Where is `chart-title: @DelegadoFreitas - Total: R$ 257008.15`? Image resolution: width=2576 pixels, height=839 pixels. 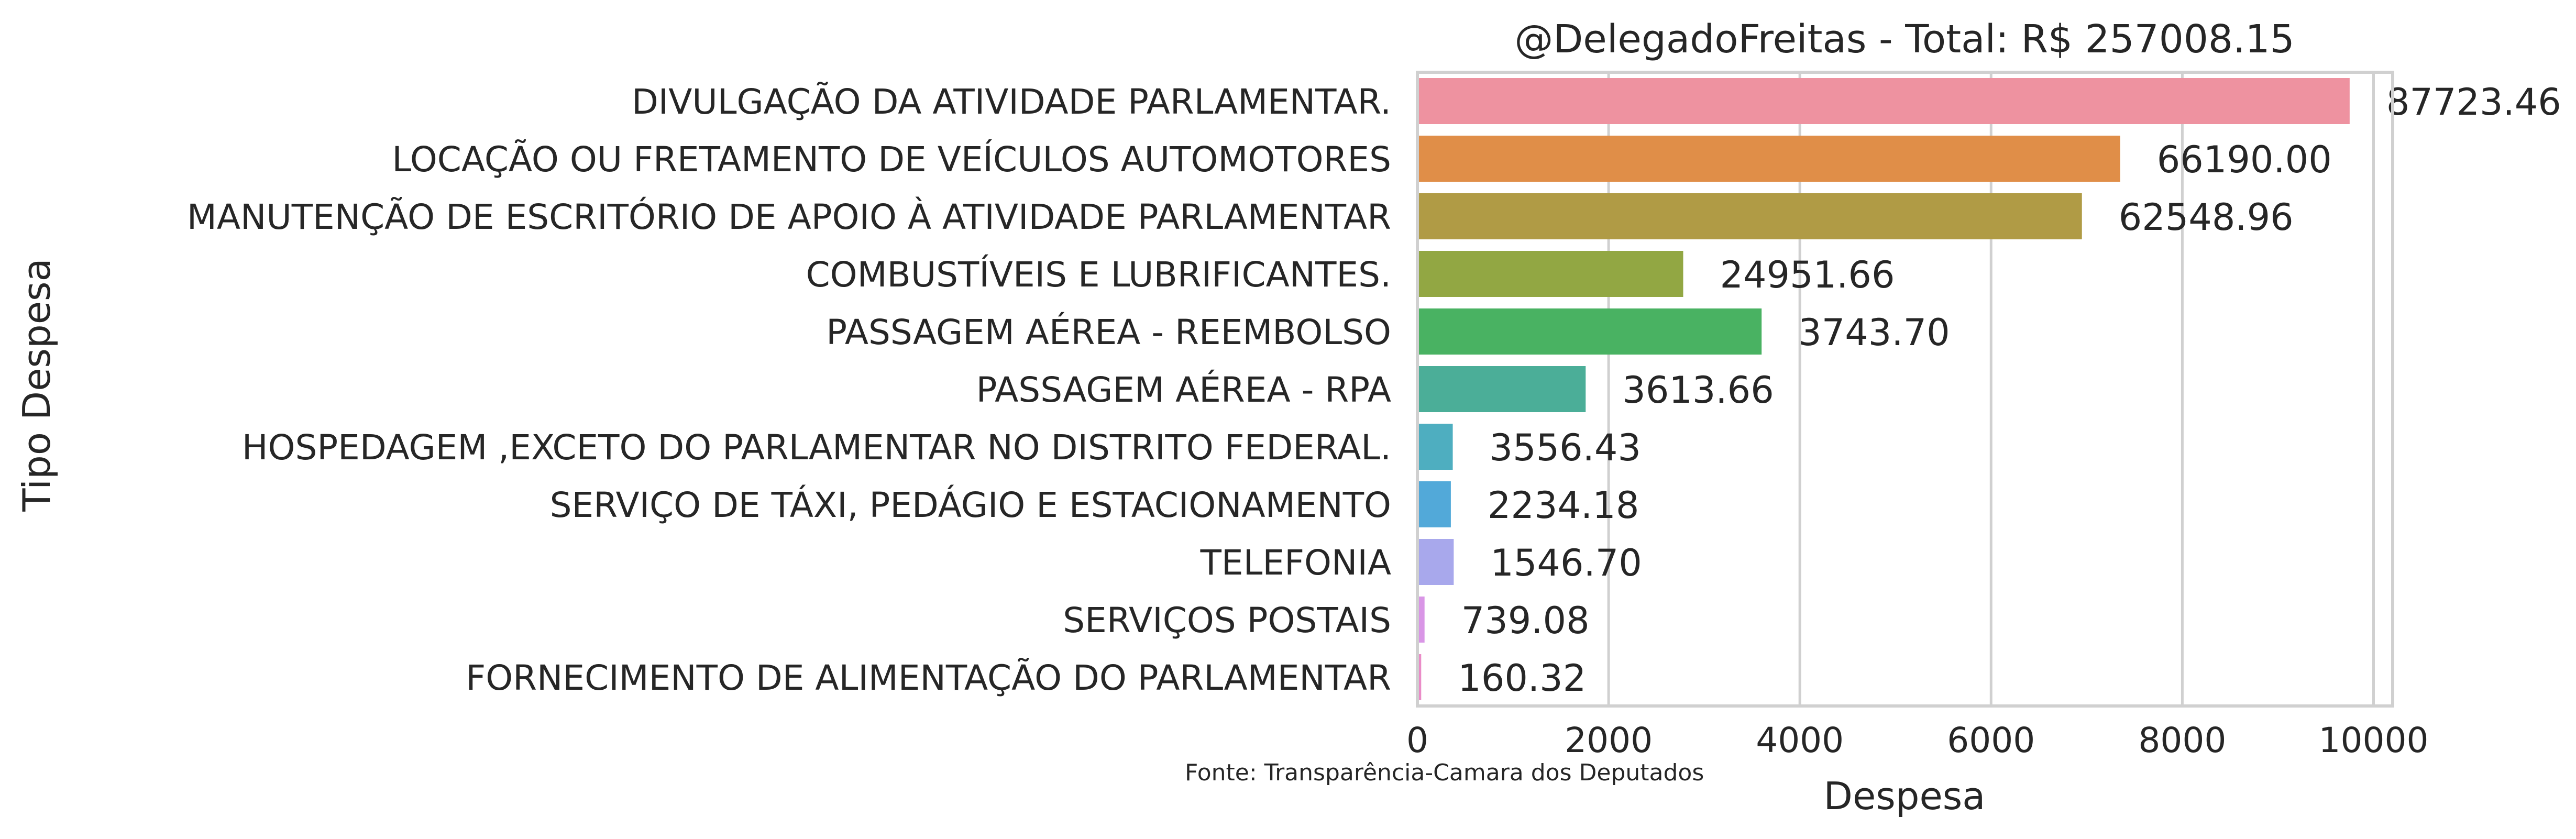
chart-title: @DelegadoFreitas - Total: R$ 257008.15 is located at coordinates (1904, 39).